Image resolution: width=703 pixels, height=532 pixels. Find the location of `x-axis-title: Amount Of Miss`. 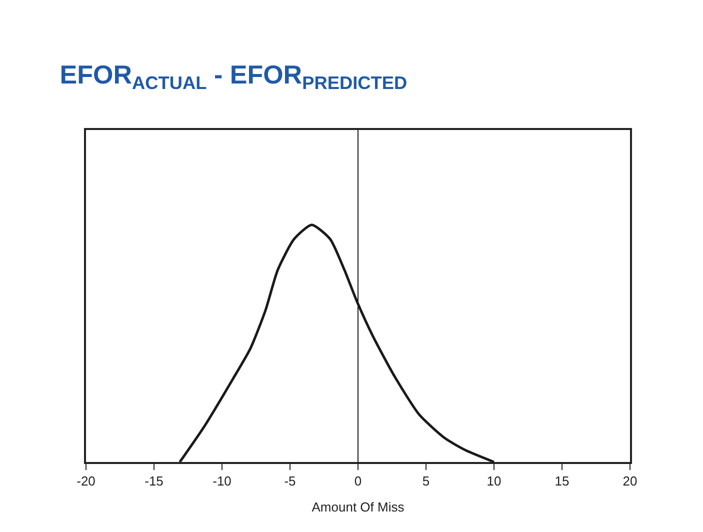

x-axis-title: Amount Of Miss is located at coordinates (358, 507).